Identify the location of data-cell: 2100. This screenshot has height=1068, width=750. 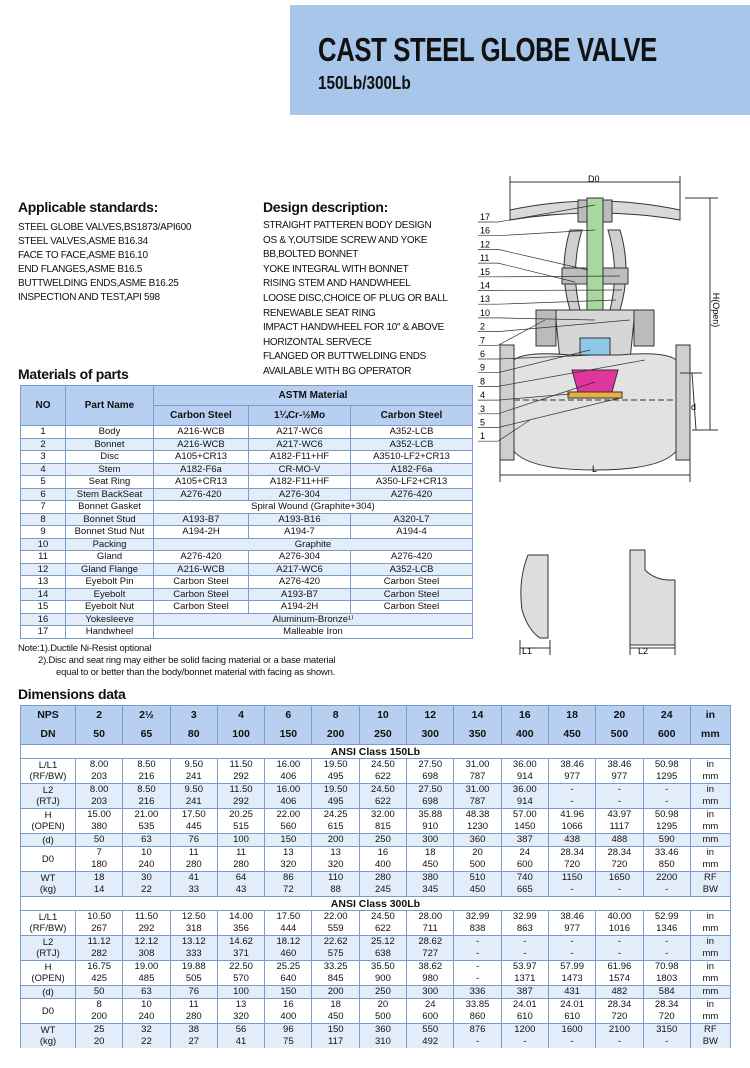
(619, 1029).